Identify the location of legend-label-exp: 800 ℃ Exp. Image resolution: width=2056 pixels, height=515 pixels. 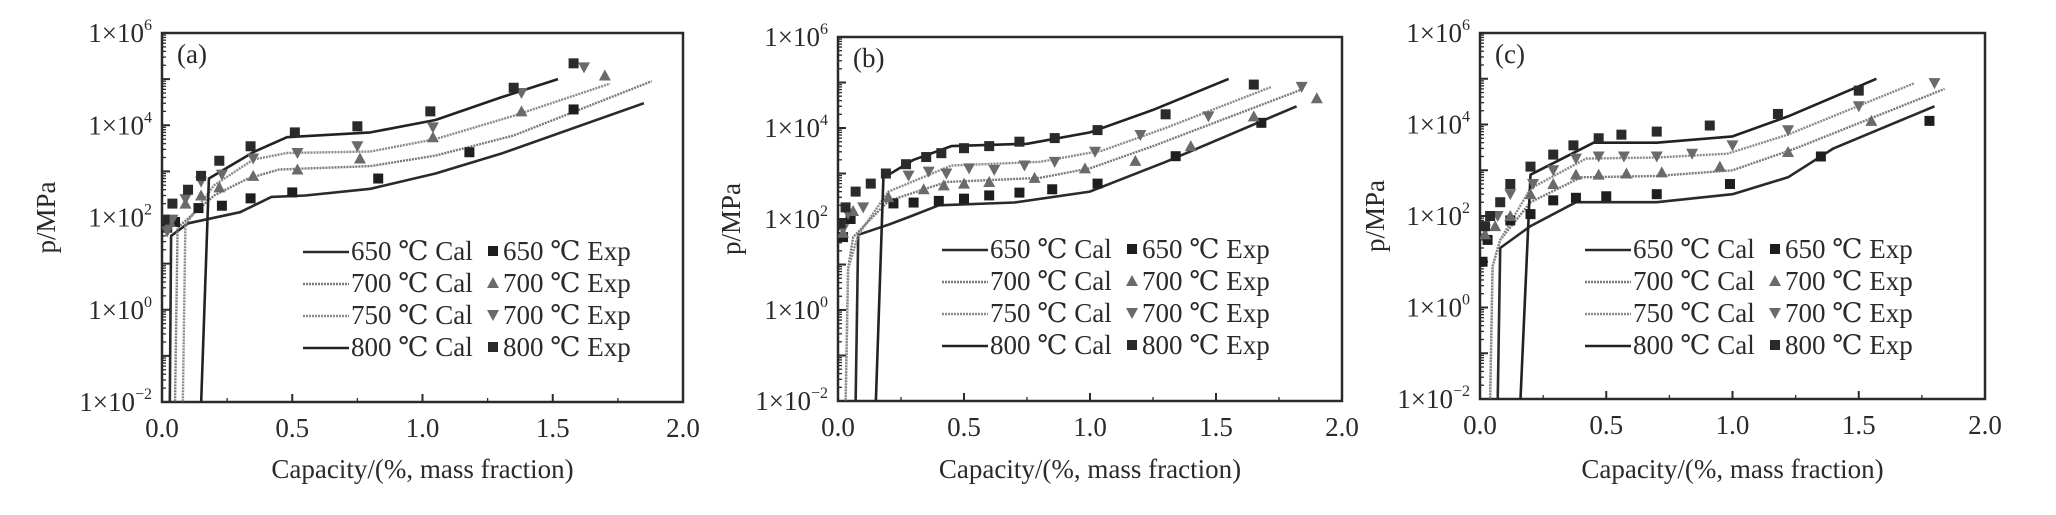
(1849, 345).